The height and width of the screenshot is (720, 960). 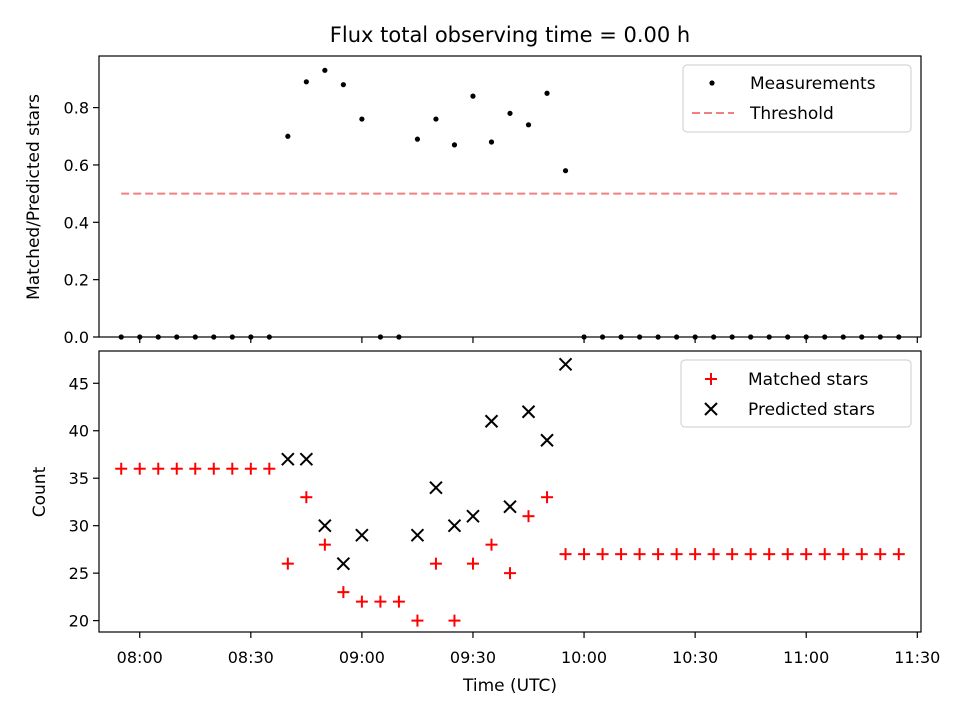 What do you see at coordinates (140, 657) in the screenshot?
I see `x-tick-label: 08:00` at bounding box center [140, 657].